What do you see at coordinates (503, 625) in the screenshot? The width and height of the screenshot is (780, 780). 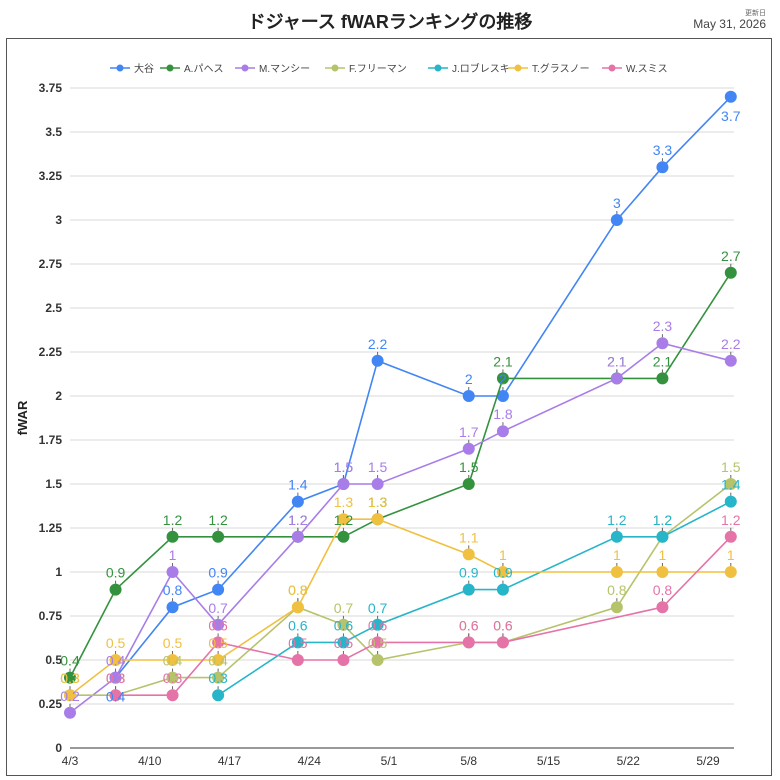 I see `data-label: 0.6` at bounding box center [503, 625].